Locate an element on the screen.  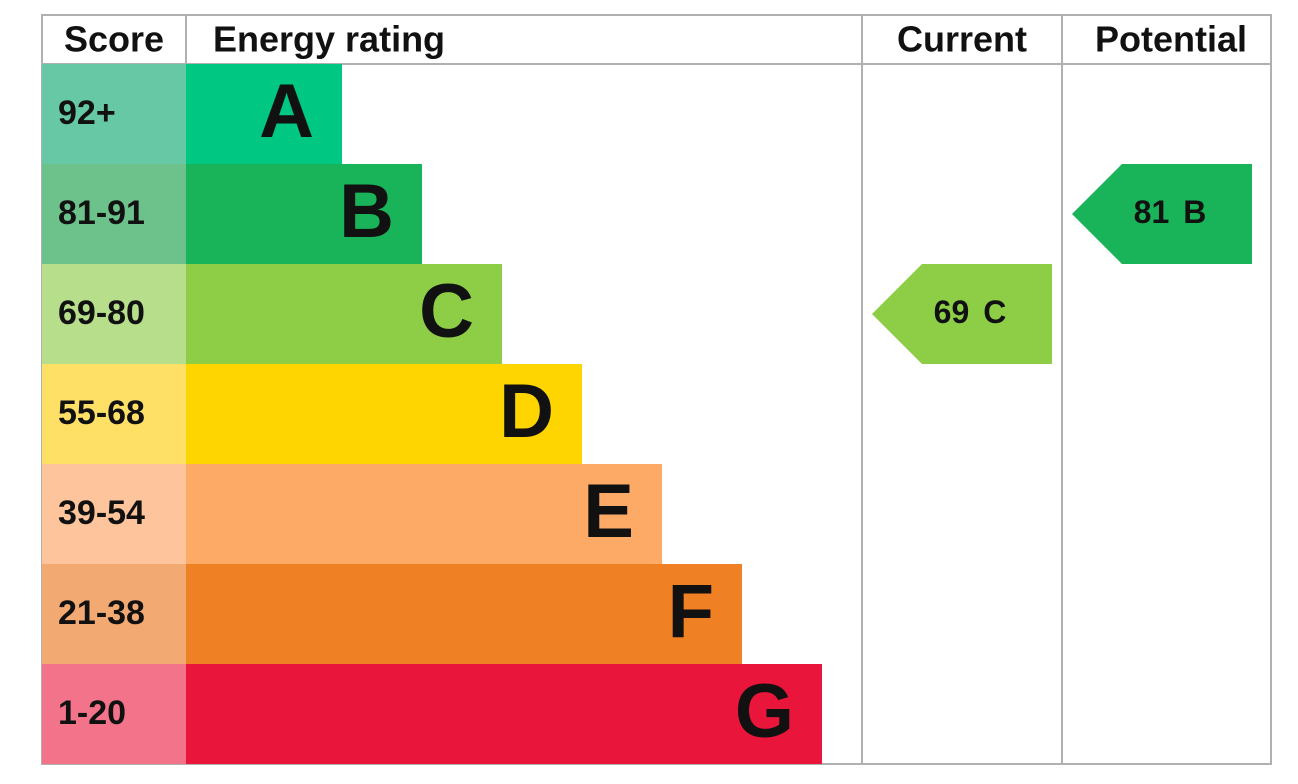
current-label: 69 C is located at coordinates (970, 312).